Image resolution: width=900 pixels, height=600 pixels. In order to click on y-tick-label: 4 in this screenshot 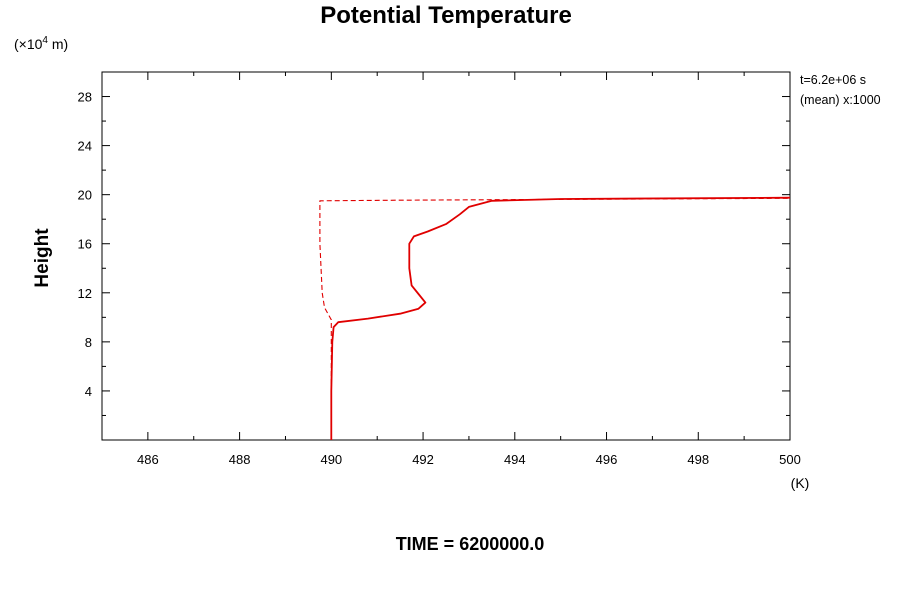, I will do `click(88, 391)`.